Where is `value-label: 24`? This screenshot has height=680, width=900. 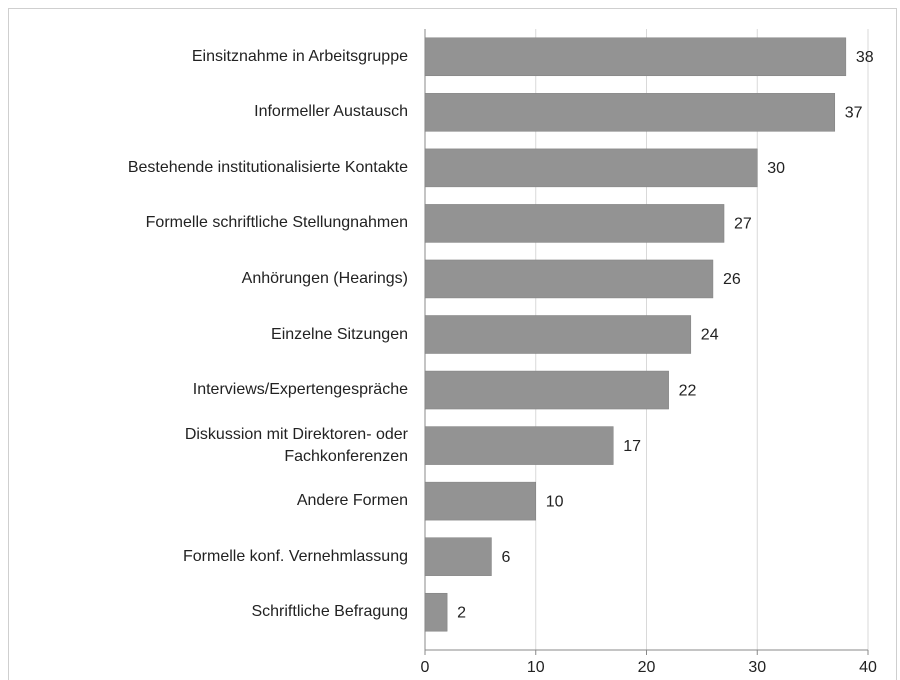 value-label: 24 is located at coordinates (710, 335).